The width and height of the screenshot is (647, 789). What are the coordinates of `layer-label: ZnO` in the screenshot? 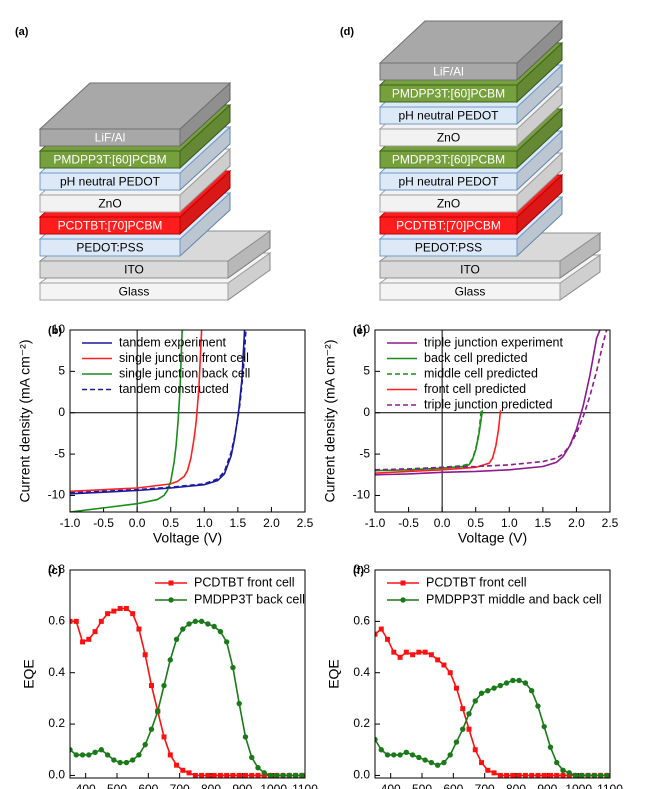 It's located at (448, 204).